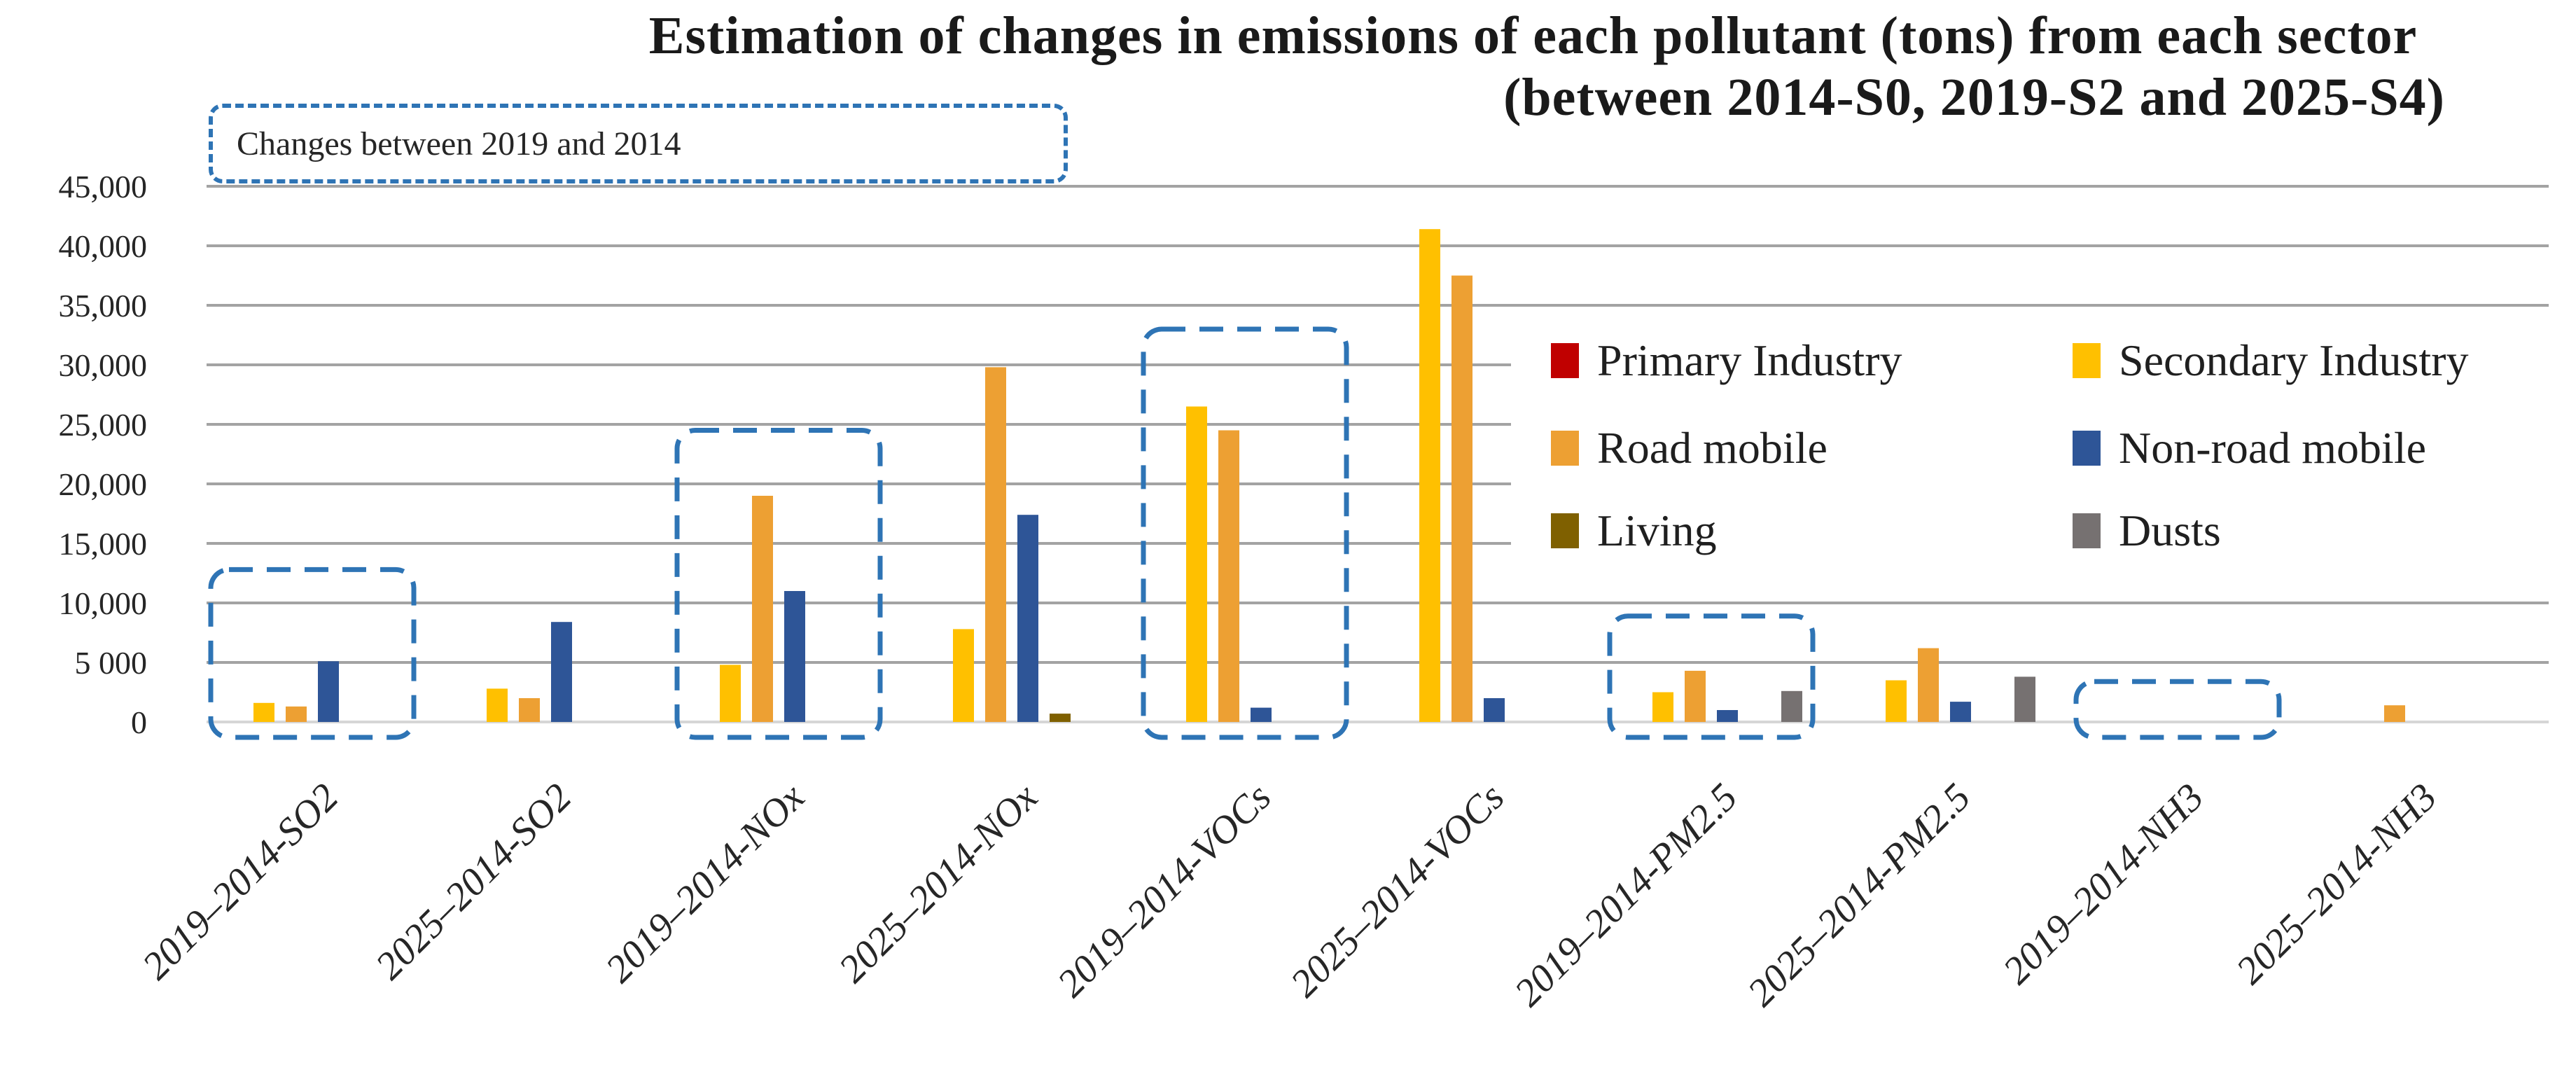 This screenshot has height=1091, width=2576. I want to click on bar-non-road-mobile-2019-2014-so2, so click(328, 691).